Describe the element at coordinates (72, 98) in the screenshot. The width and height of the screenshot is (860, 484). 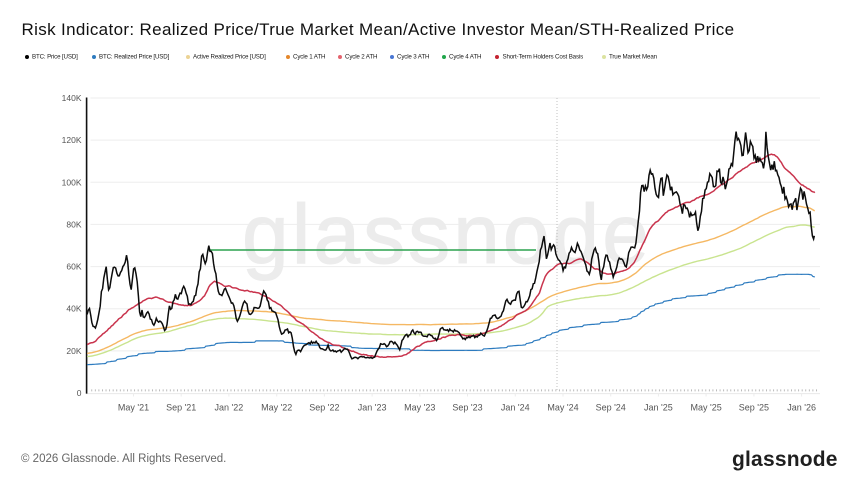
I see `svg-text: 140K` at that location.